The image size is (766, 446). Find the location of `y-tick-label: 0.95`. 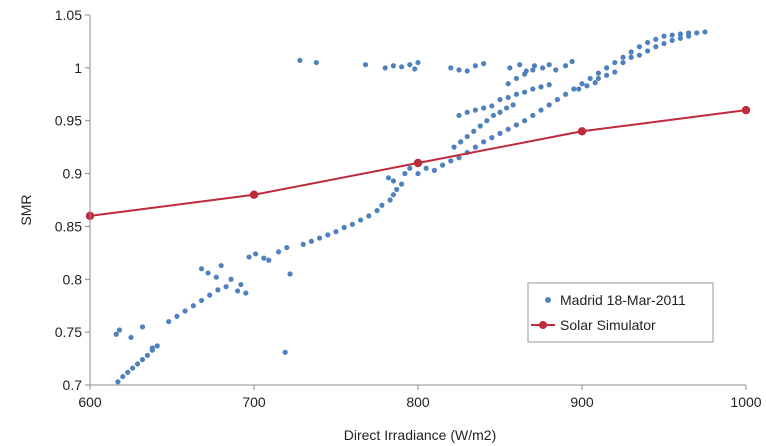

y-tick-label: 0.95 is located at coordinates (68, 121).